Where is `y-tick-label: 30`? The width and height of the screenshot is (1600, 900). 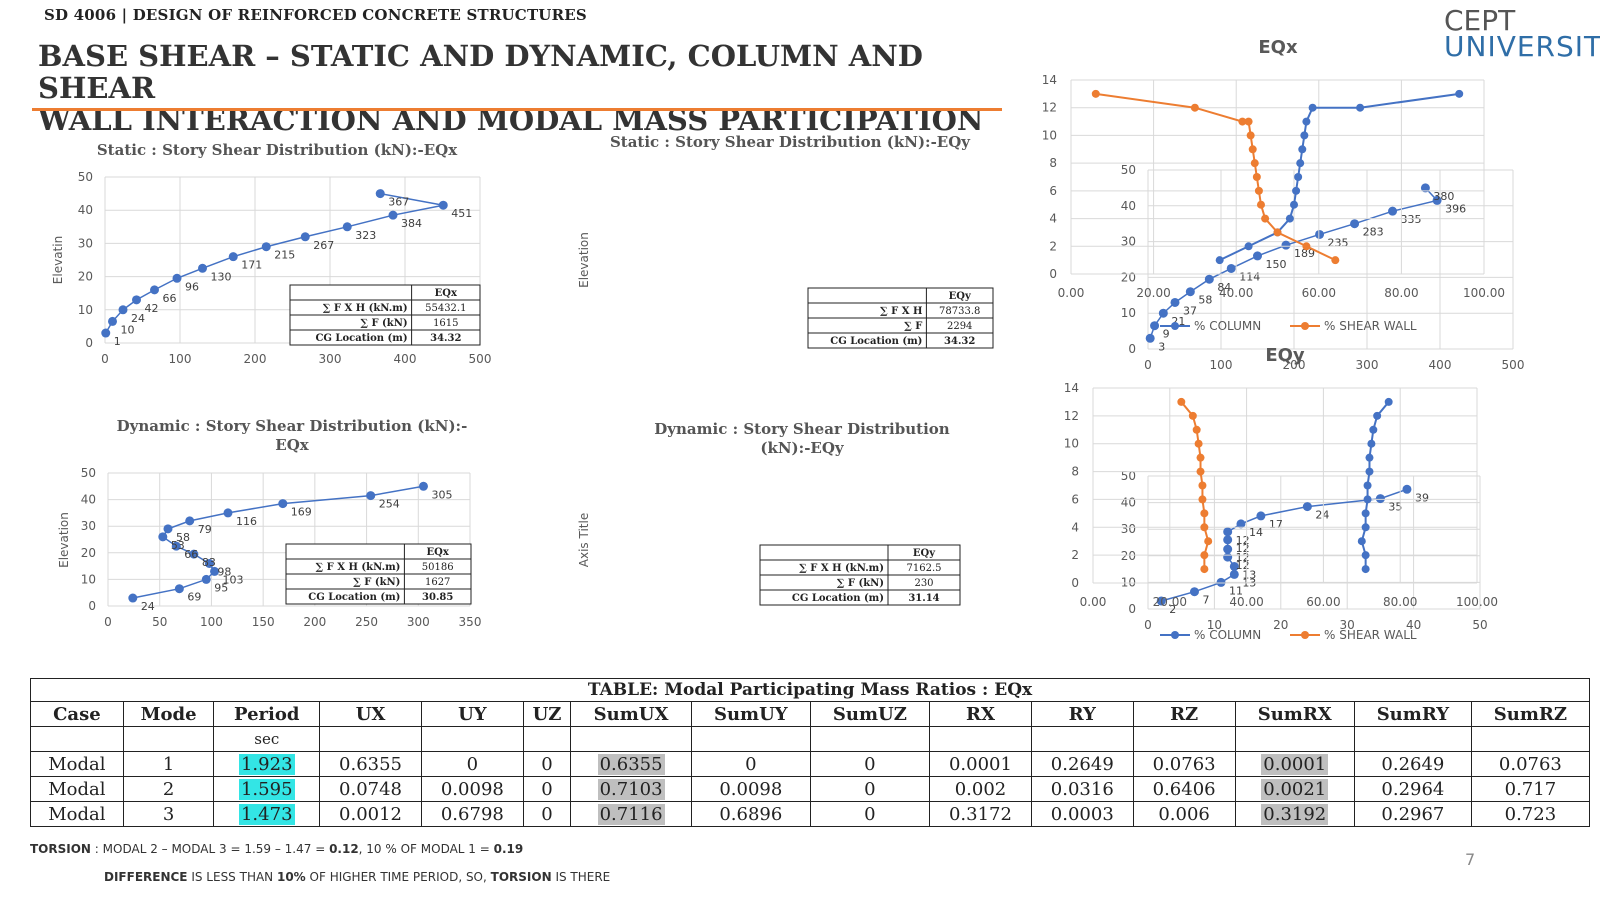
y-tick-label: 30 is located at coordinates (1128, 529).